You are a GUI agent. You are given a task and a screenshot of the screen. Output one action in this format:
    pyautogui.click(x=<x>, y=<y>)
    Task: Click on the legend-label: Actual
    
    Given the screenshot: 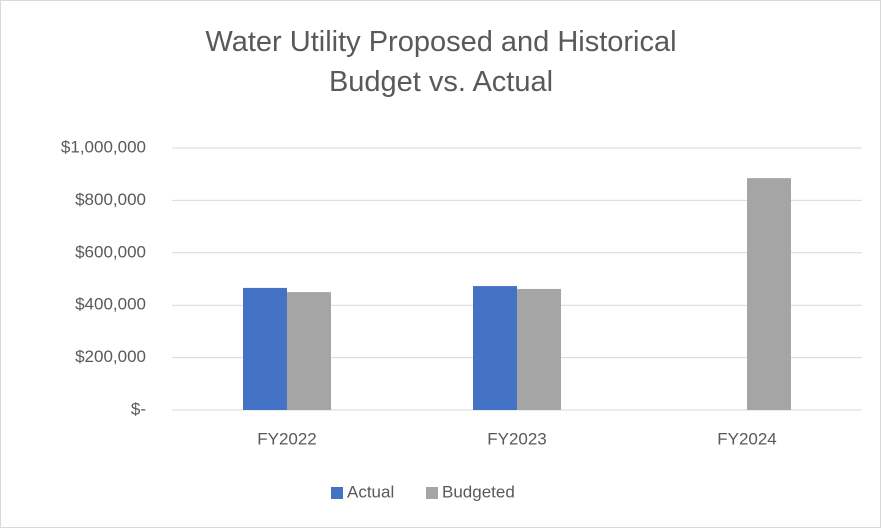 What is the action you would take?
    pyautogui.click(x=370, y=491)
    